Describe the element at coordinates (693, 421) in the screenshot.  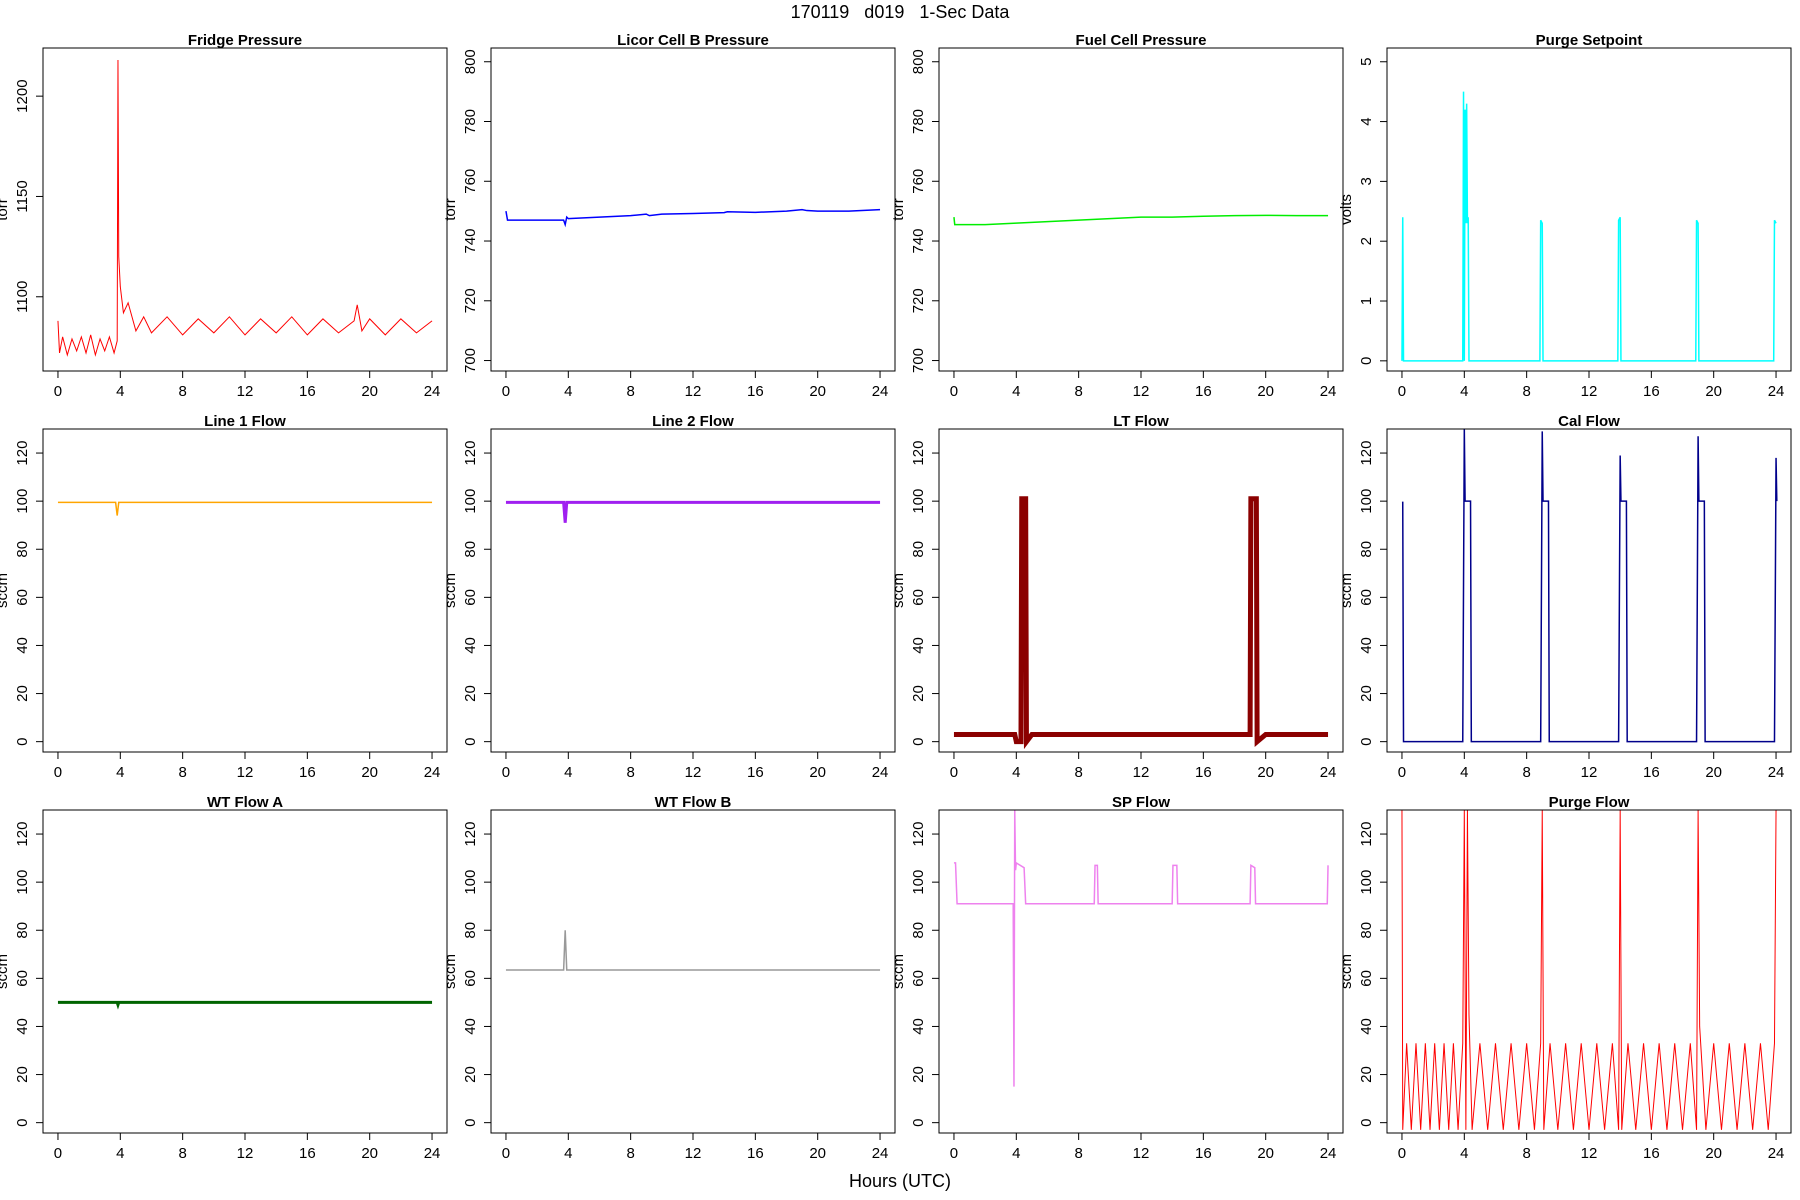
I see `panel-title: Line 2 Flow` at that location.